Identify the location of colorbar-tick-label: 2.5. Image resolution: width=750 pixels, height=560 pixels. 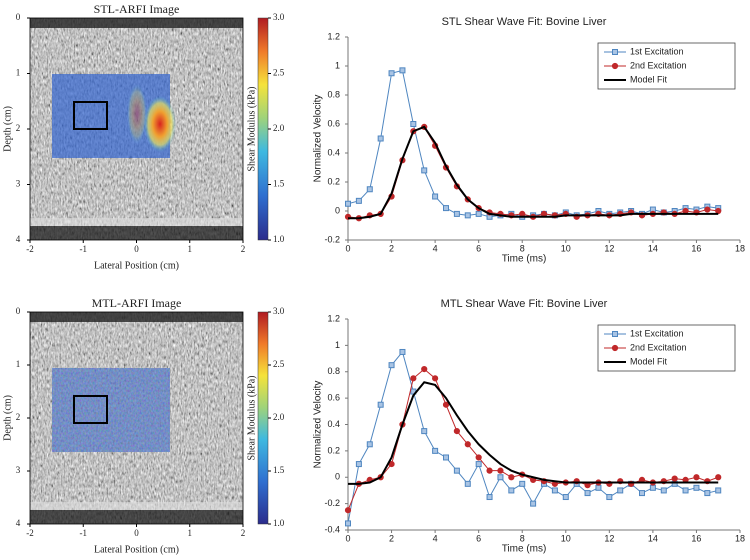
(279, 364).